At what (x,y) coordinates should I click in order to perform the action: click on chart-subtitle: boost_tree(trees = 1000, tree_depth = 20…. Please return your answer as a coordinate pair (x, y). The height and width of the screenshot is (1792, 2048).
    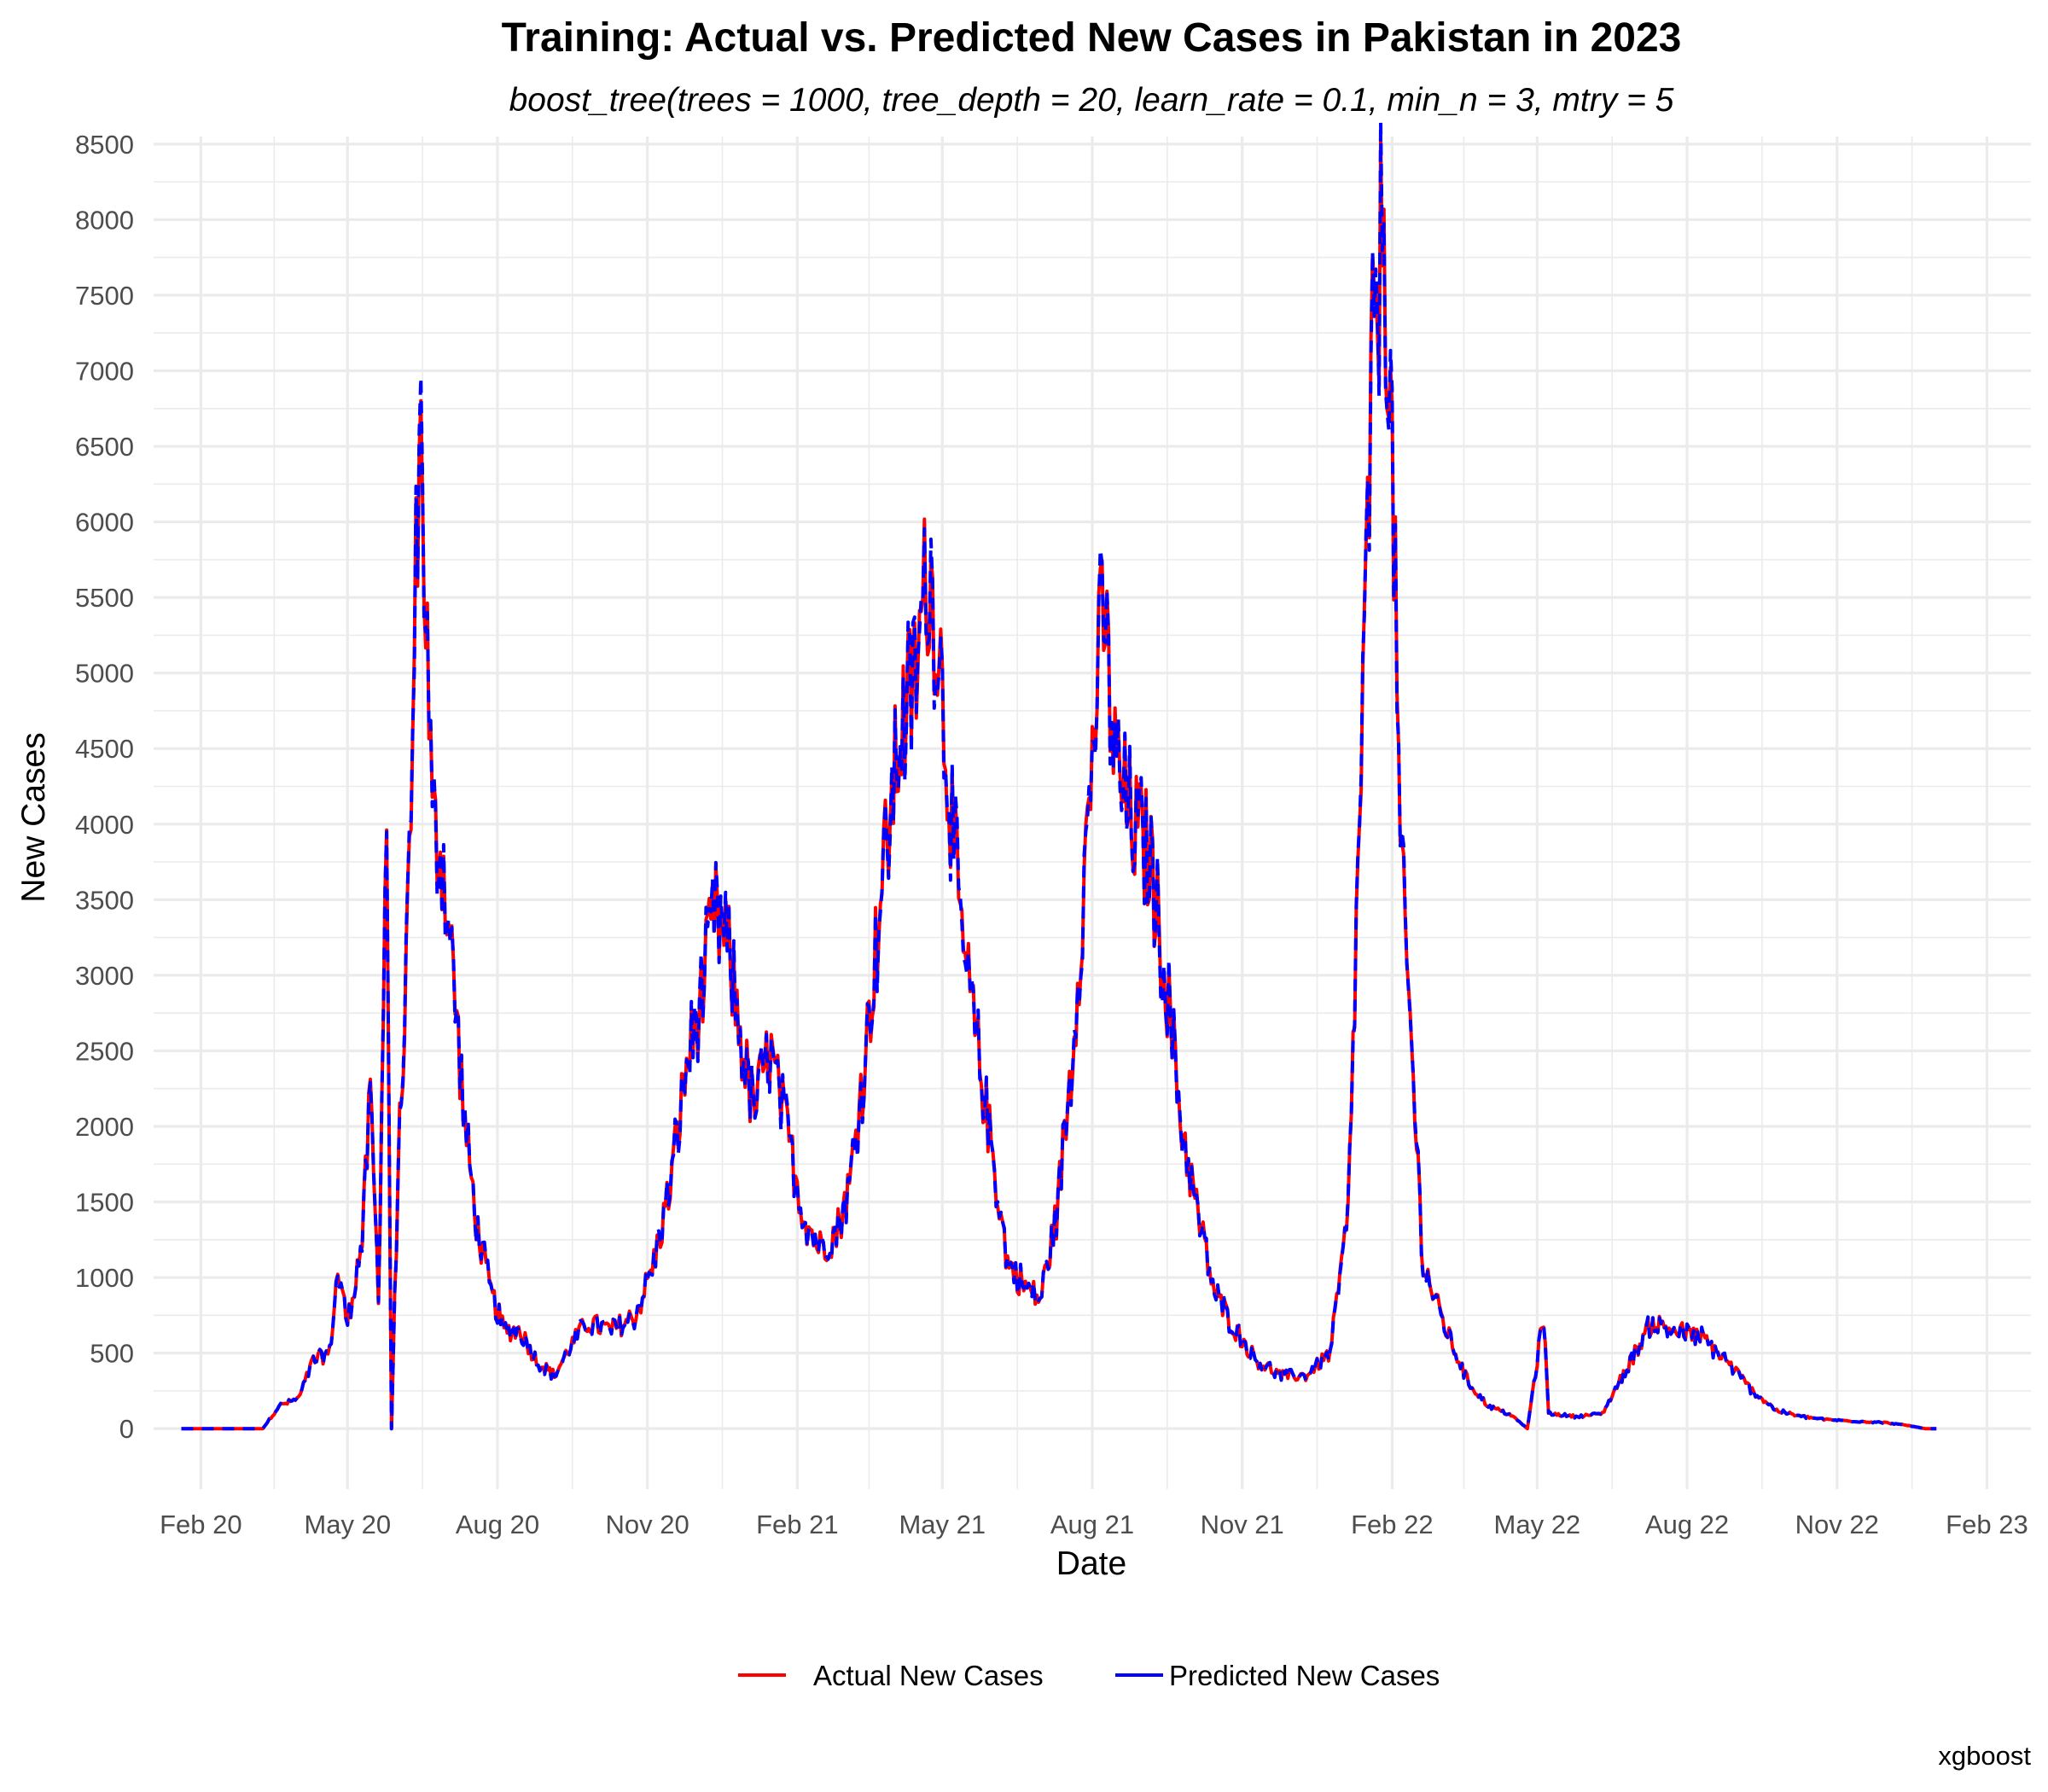
    Looking at the image, I should click on (1091, 100).